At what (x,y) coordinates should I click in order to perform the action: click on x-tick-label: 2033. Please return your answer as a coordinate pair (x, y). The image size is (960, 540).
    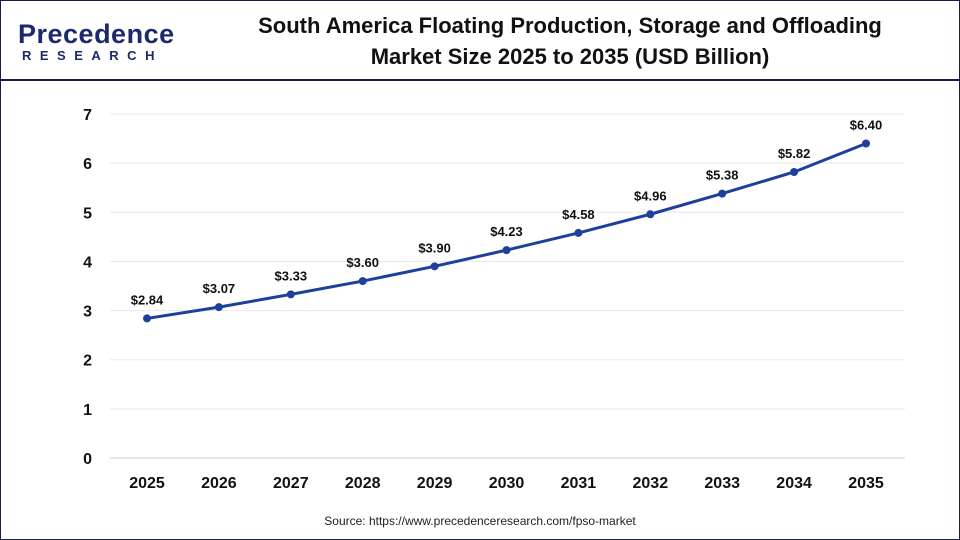
    Looking at the image, I should click on (722, 483).